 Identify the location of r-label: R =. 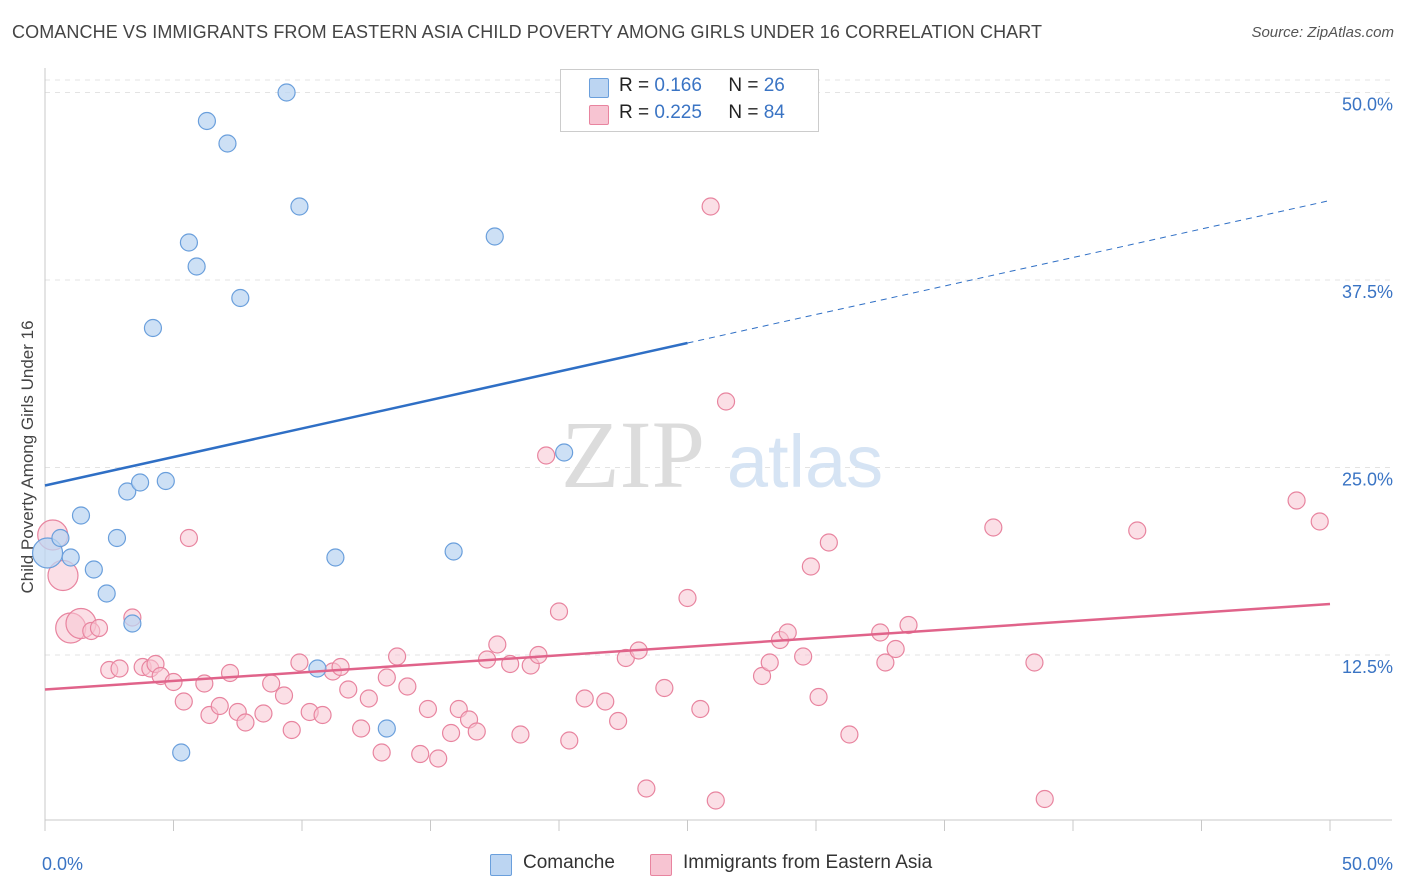
(634, 85).